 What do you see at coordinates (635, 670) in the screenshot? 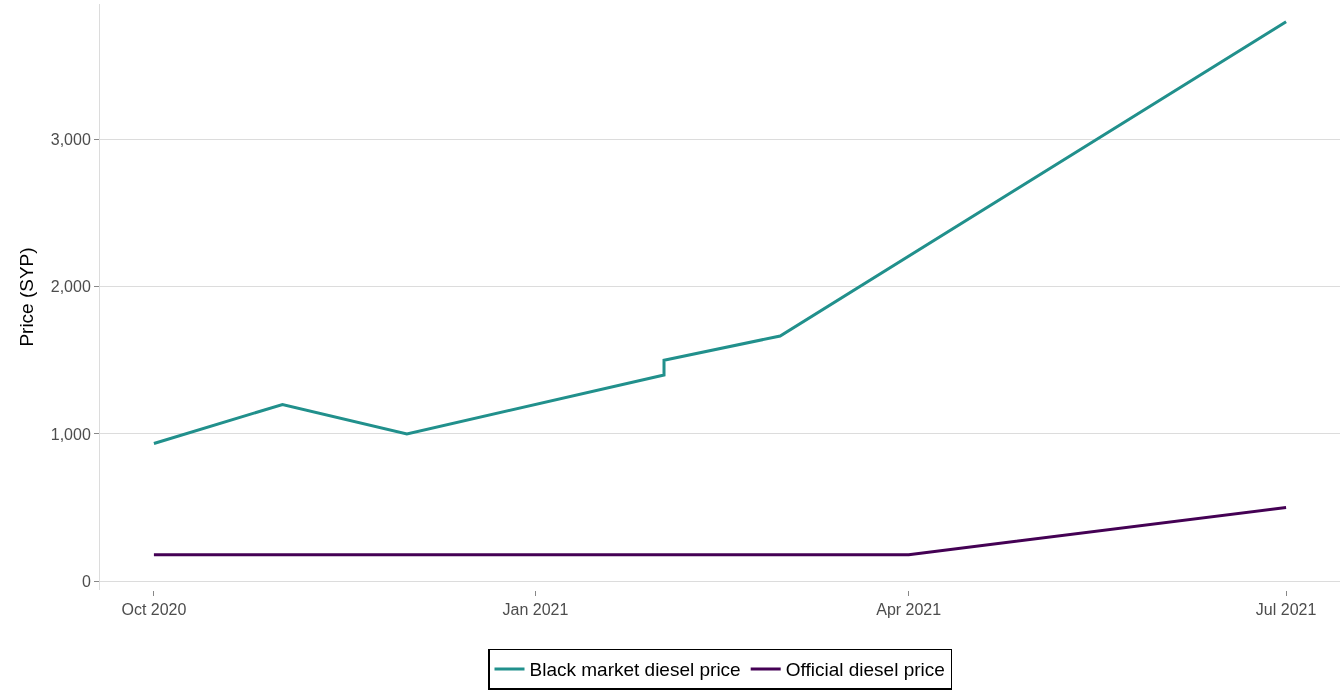
I see `legend-label: Black market diesel price` at bounding box center [635, 670].